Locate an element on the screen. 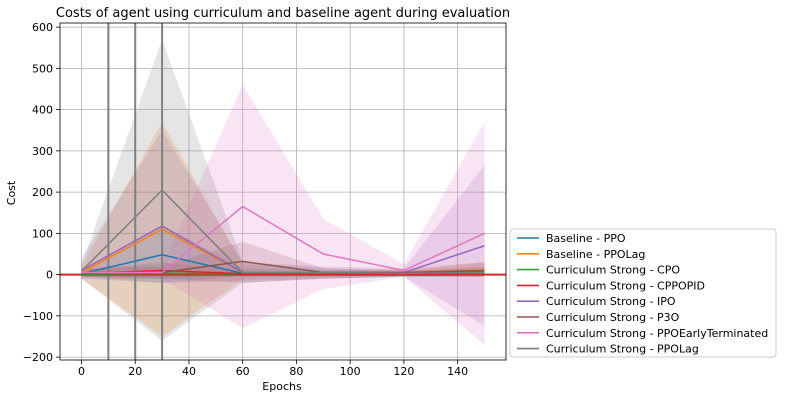 This screenshot has width=800, height=400. y-tick-label: −200 is located at coordinates (38, 357).